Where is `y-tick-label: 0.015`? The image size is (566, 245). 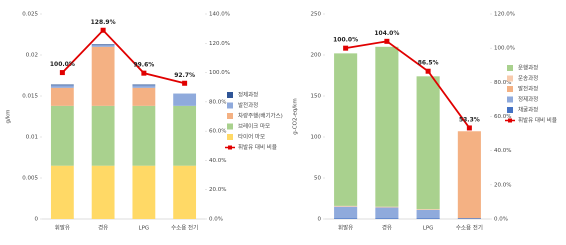 y-tick-label: 0.015 is located at coordinates (30, 97).